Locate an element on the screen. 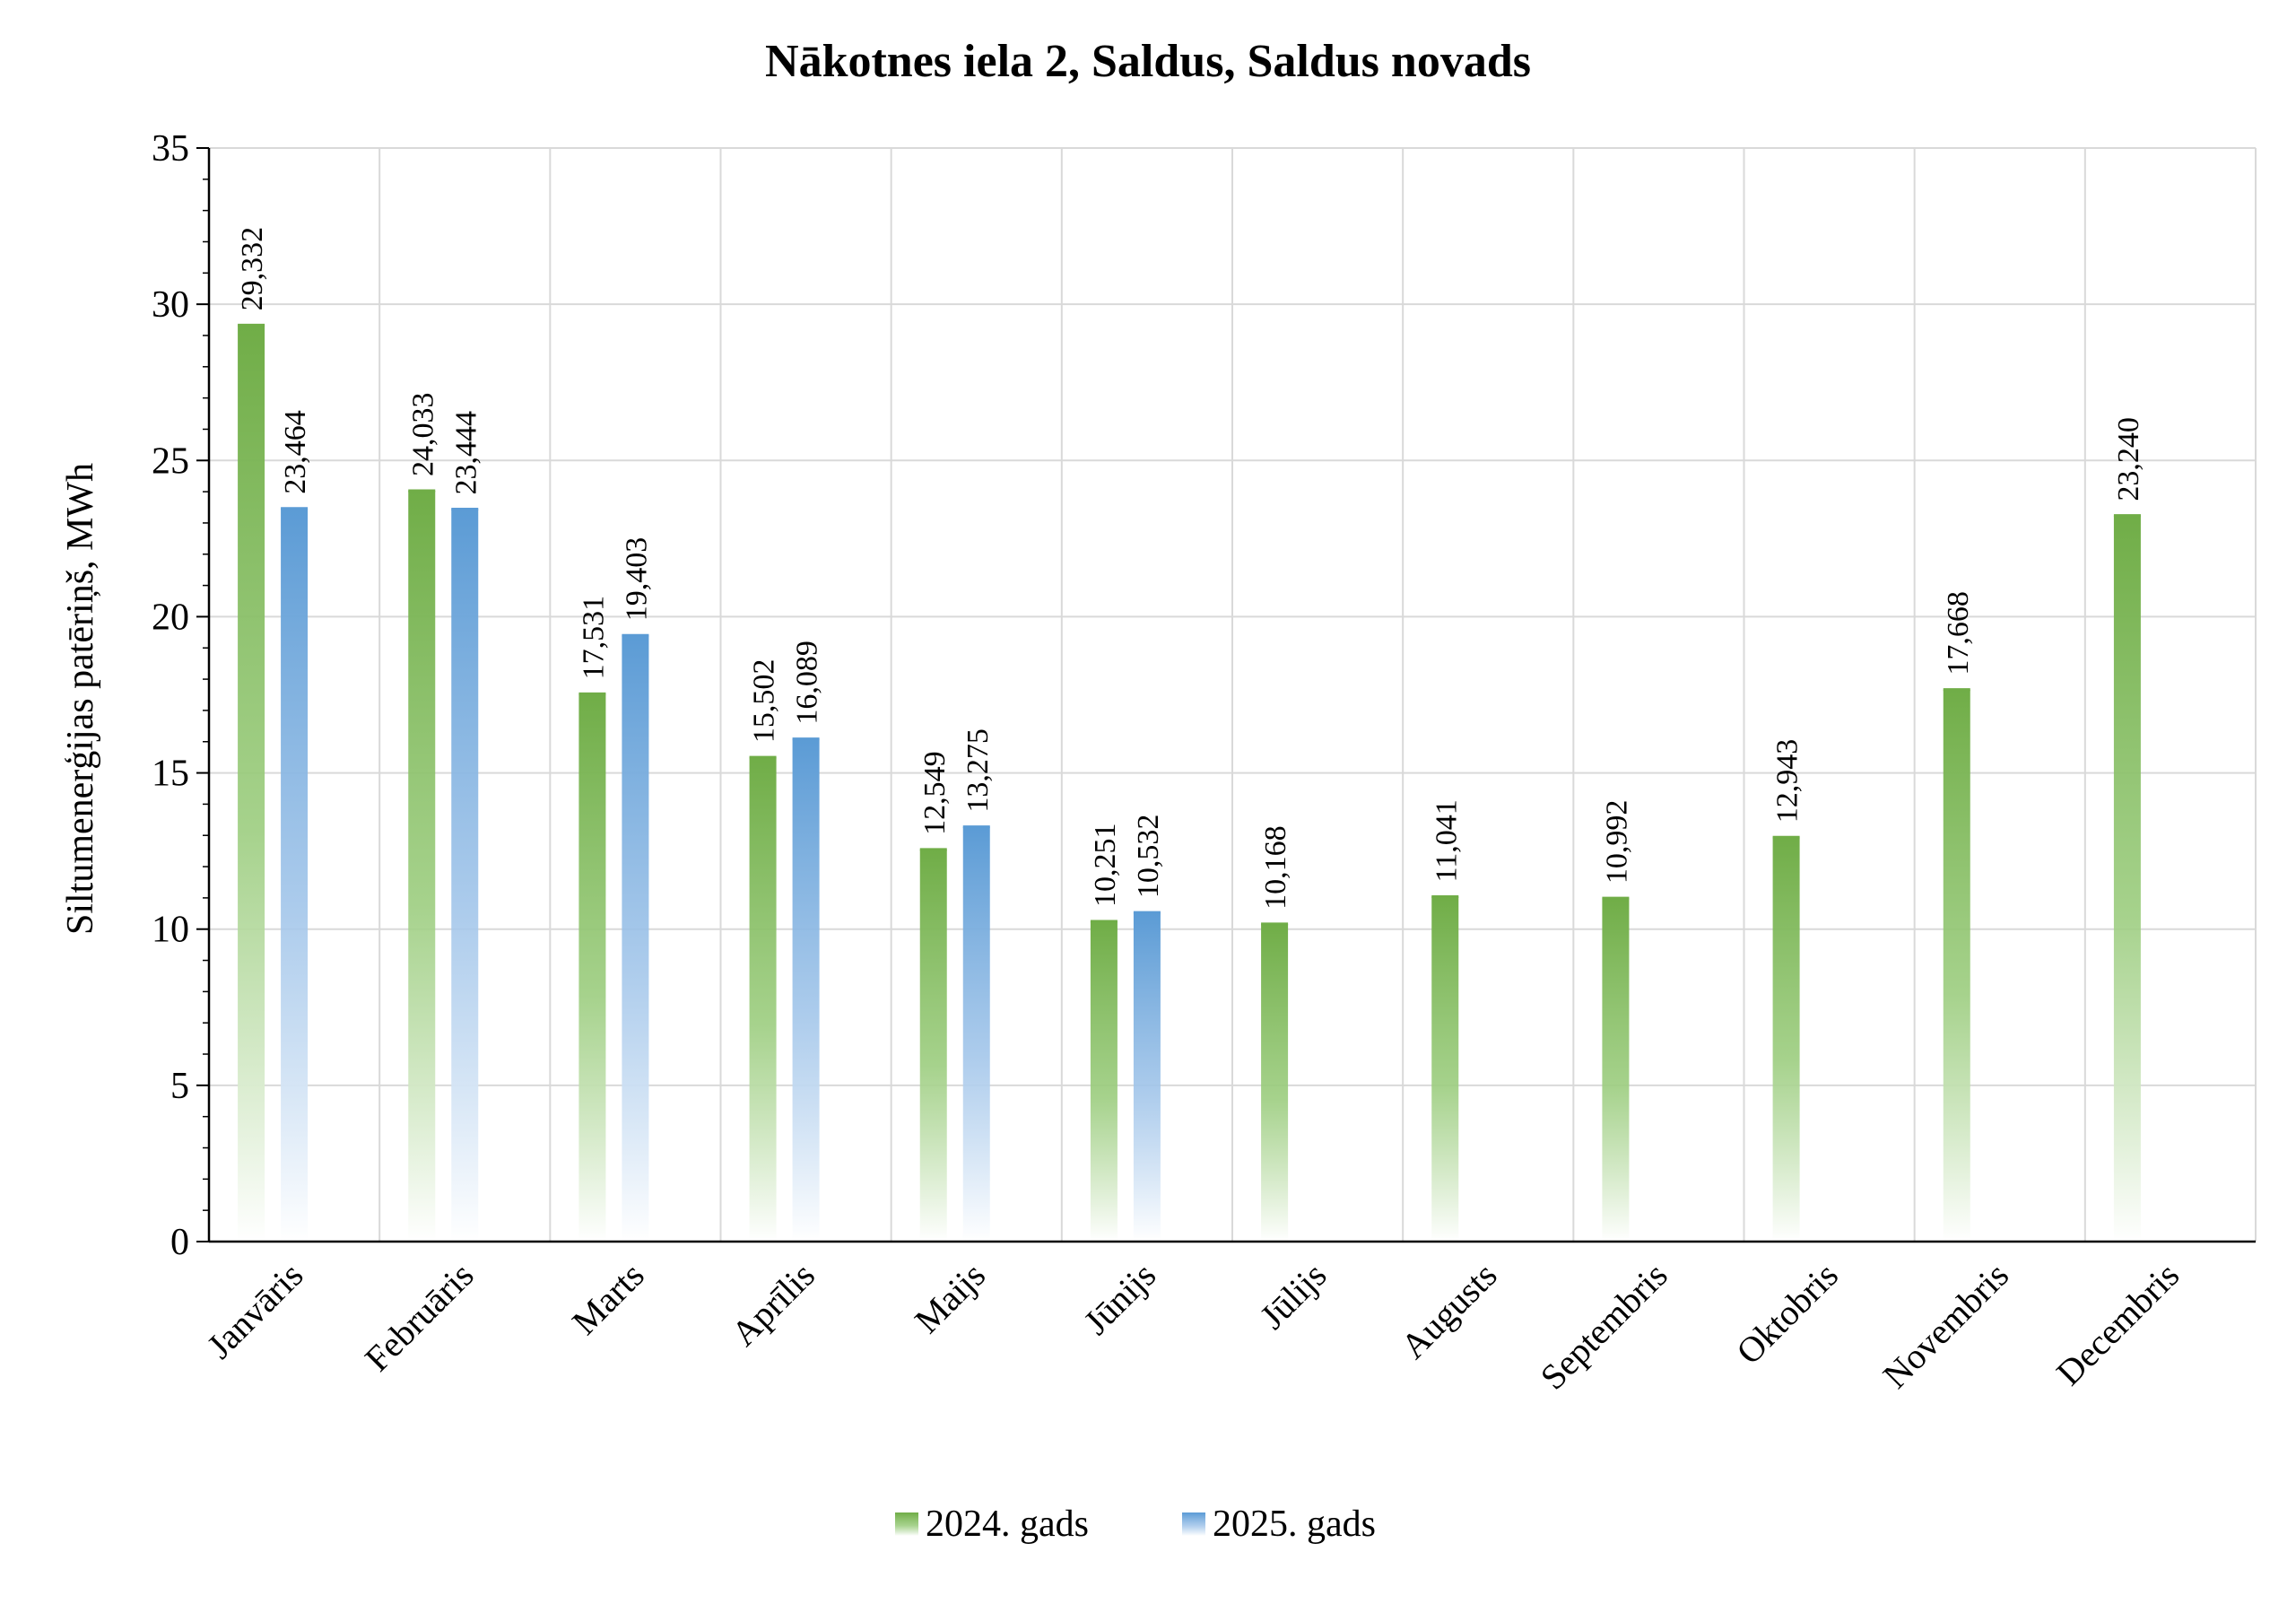 Image resolution: width=2296 pixels, height=1604 pixels. data-label: 19,403 is located at coordinates (636, 579).